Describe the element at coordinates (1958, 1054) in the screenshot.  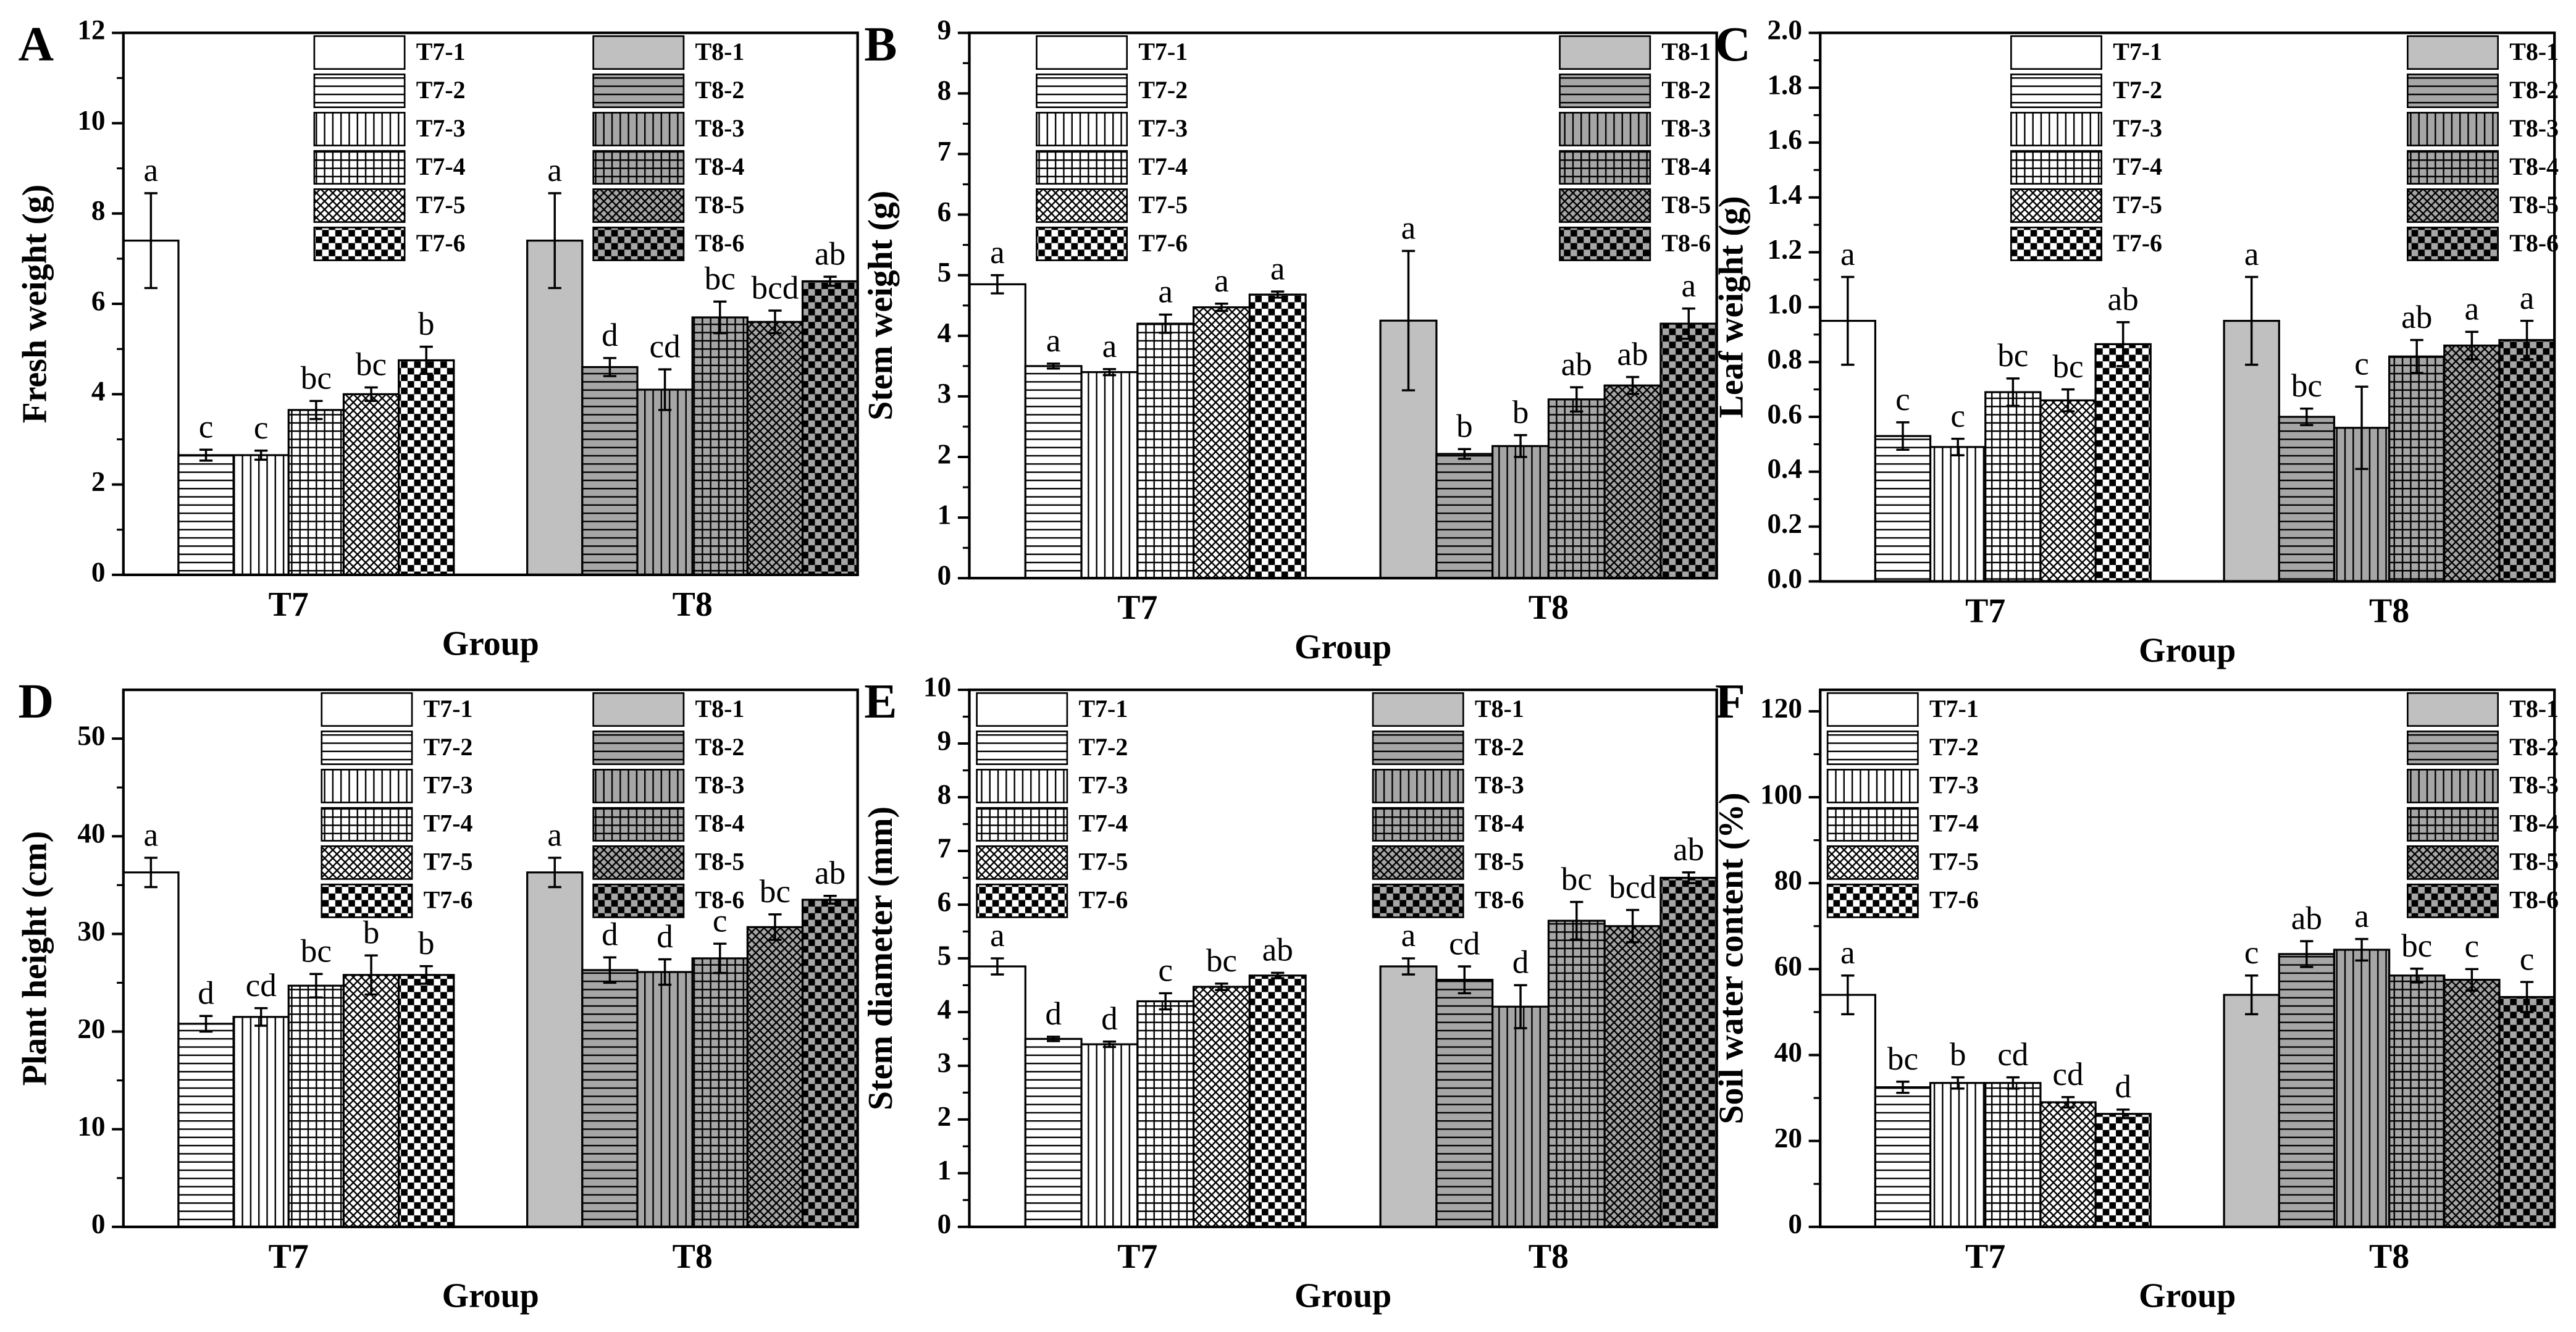
I see `significance-letter: b` at that location.